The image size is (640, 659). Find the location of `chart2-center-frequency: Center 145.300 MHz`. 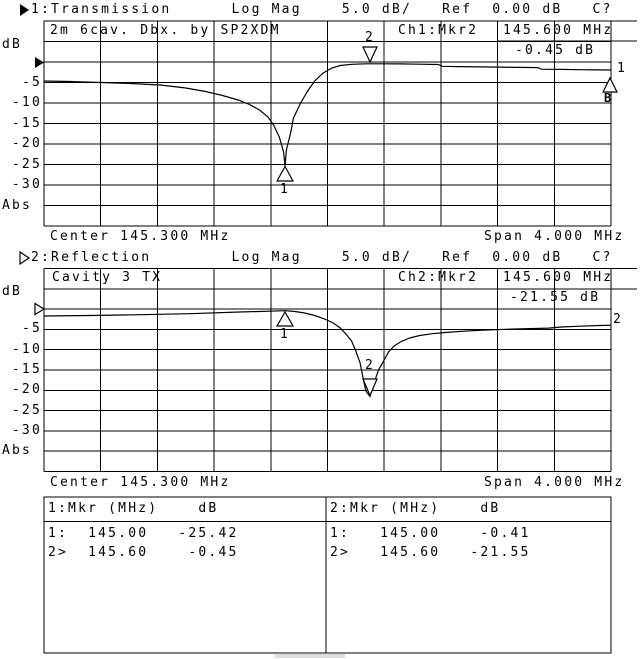

chart2-center-frequency: Center 145.300 MHz is located at coordinates (140, 482).